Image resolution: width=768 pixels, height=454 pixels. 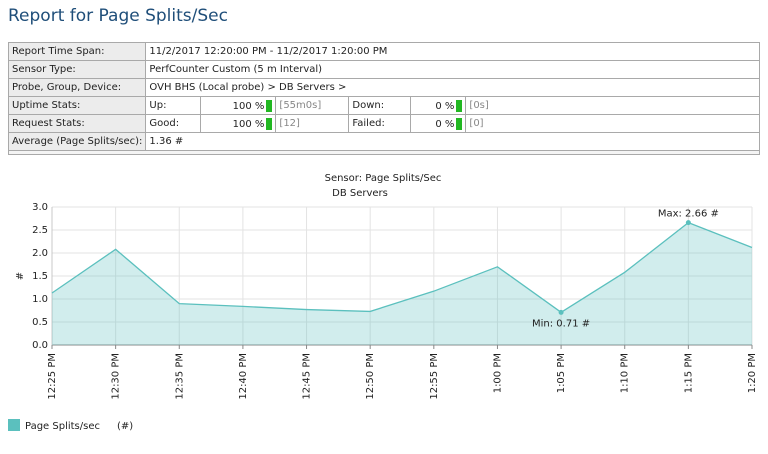 I want to click on label: Probe, Group, Device:, so click(x=77, y=87).